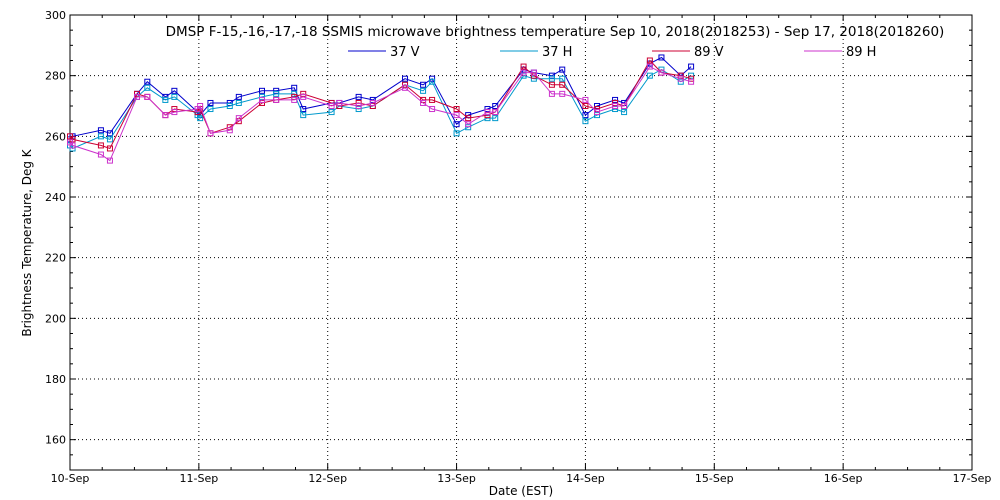 The height and width of the screenshot is (500, 1000). What do you see at coordinates (585, 478) in the screenshot?
I see `x-tick-label: 14-Sep` at bounding box center [585, 478].